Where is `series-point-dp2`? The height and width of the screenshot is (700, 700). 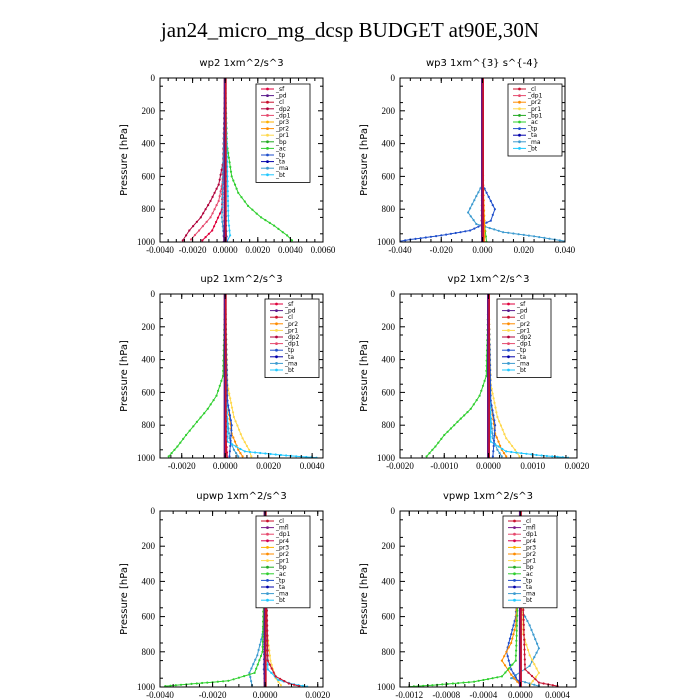 series-point-dp2 is located at coordinates (182, 240).